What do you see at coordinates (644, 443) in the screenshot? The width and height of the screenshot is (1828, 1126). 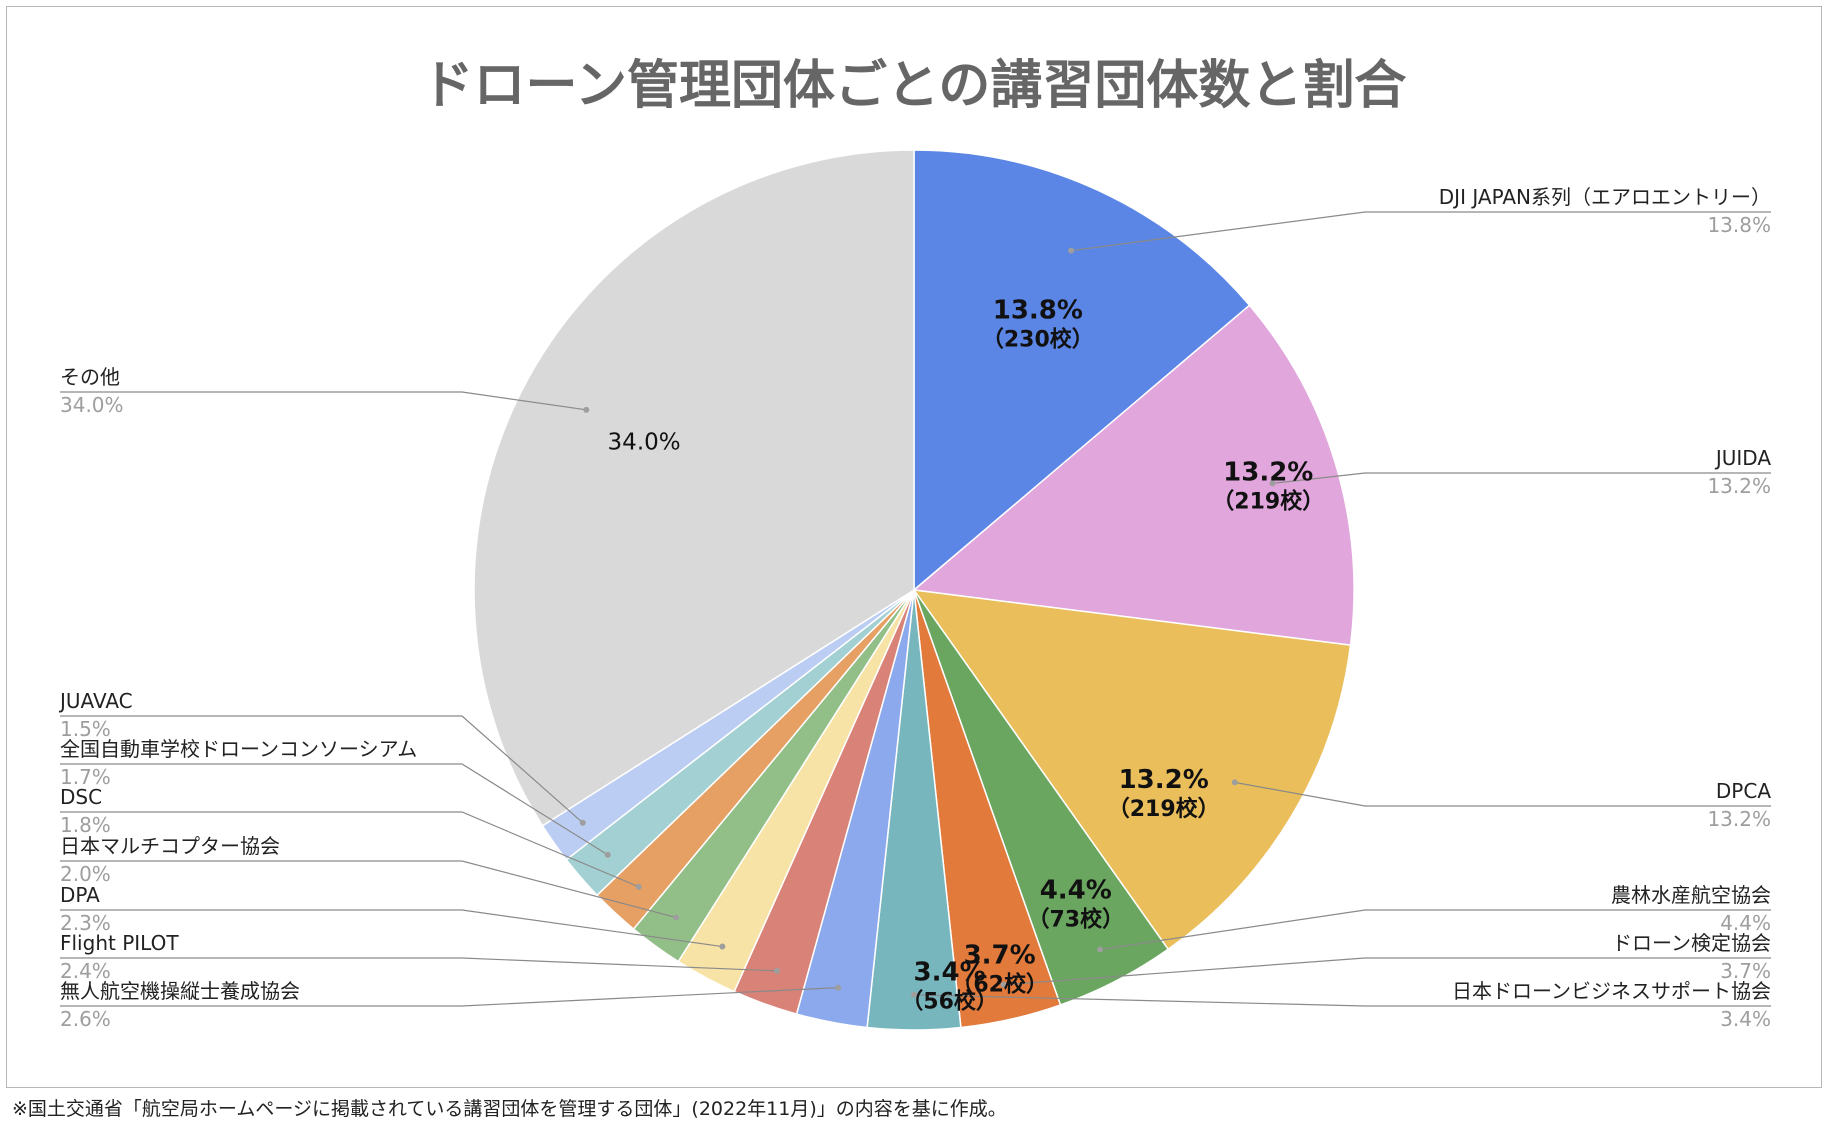 I see `inner-pct-label-13: 34.0%` at bounding box center [644, 443].